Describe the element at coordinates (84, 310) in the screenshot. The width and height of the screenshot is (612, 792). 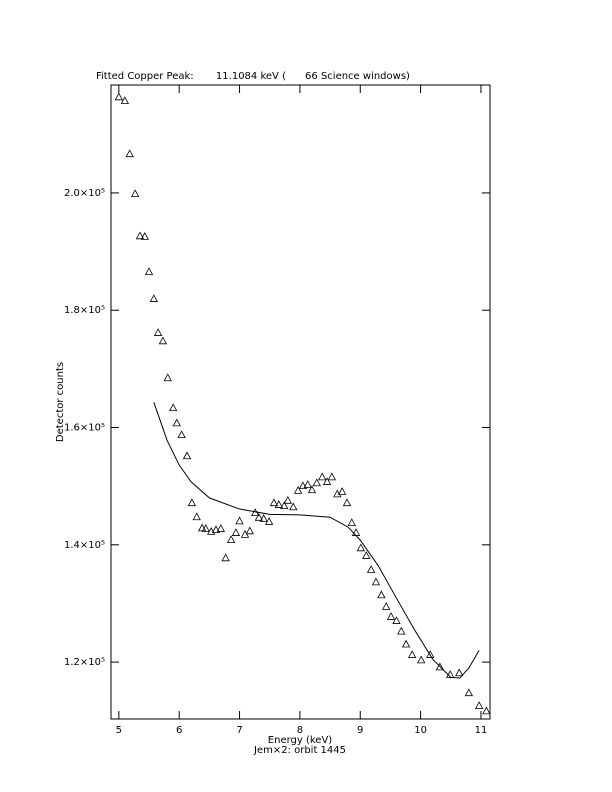
I see `y-tick-label: 1.8×10⁵` at that location.